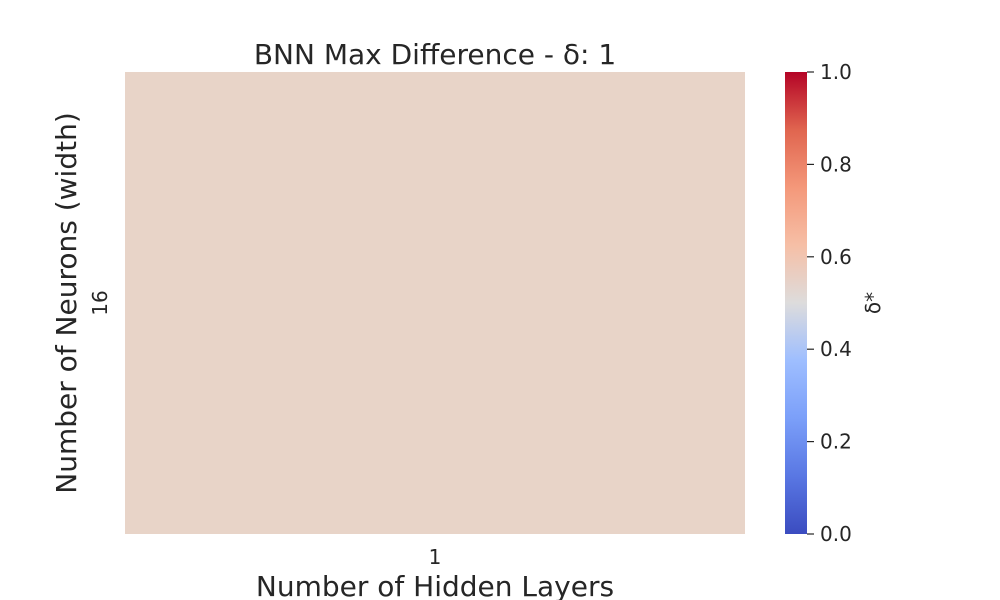  What do you see at coordinates (435, 54) in the screenshot?
I see `chart-title: BNN Max Difference - δ: 1` at bounding box center [435, 54].